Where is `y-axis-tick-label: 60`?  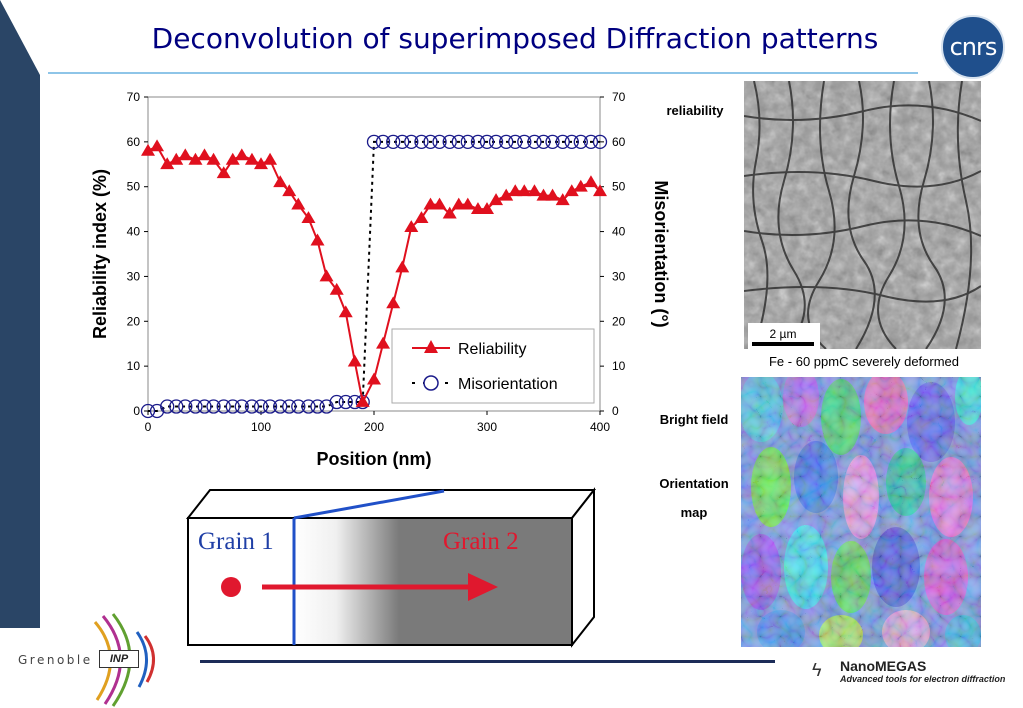
y-axis-tick-label: 60 is located at coordinates (134, 142).